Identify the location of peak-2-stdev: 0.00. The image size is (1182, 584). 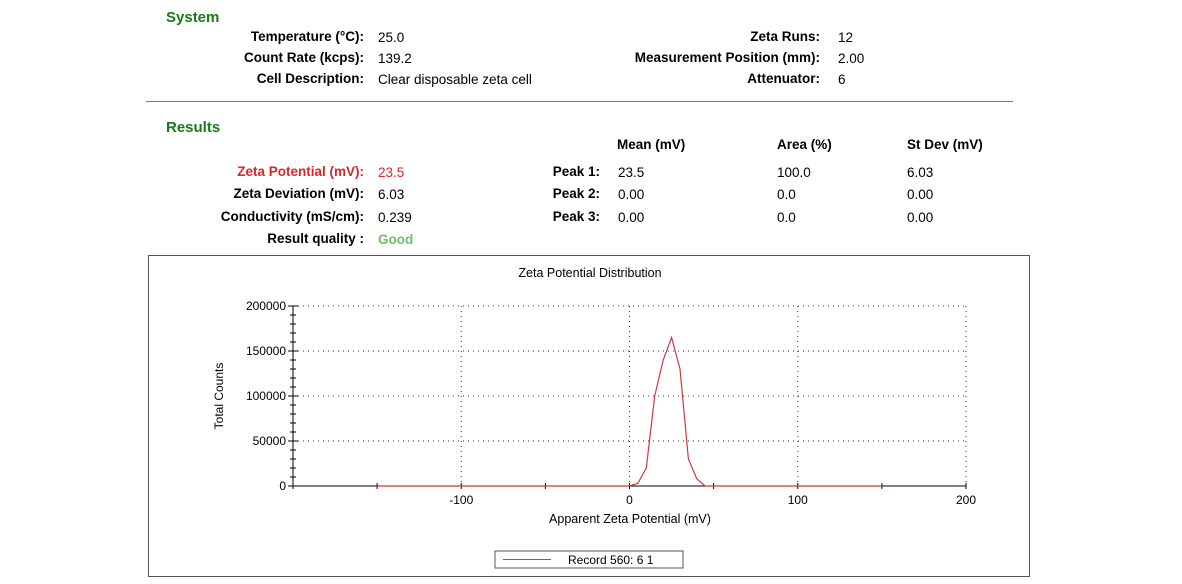
(920, 194).